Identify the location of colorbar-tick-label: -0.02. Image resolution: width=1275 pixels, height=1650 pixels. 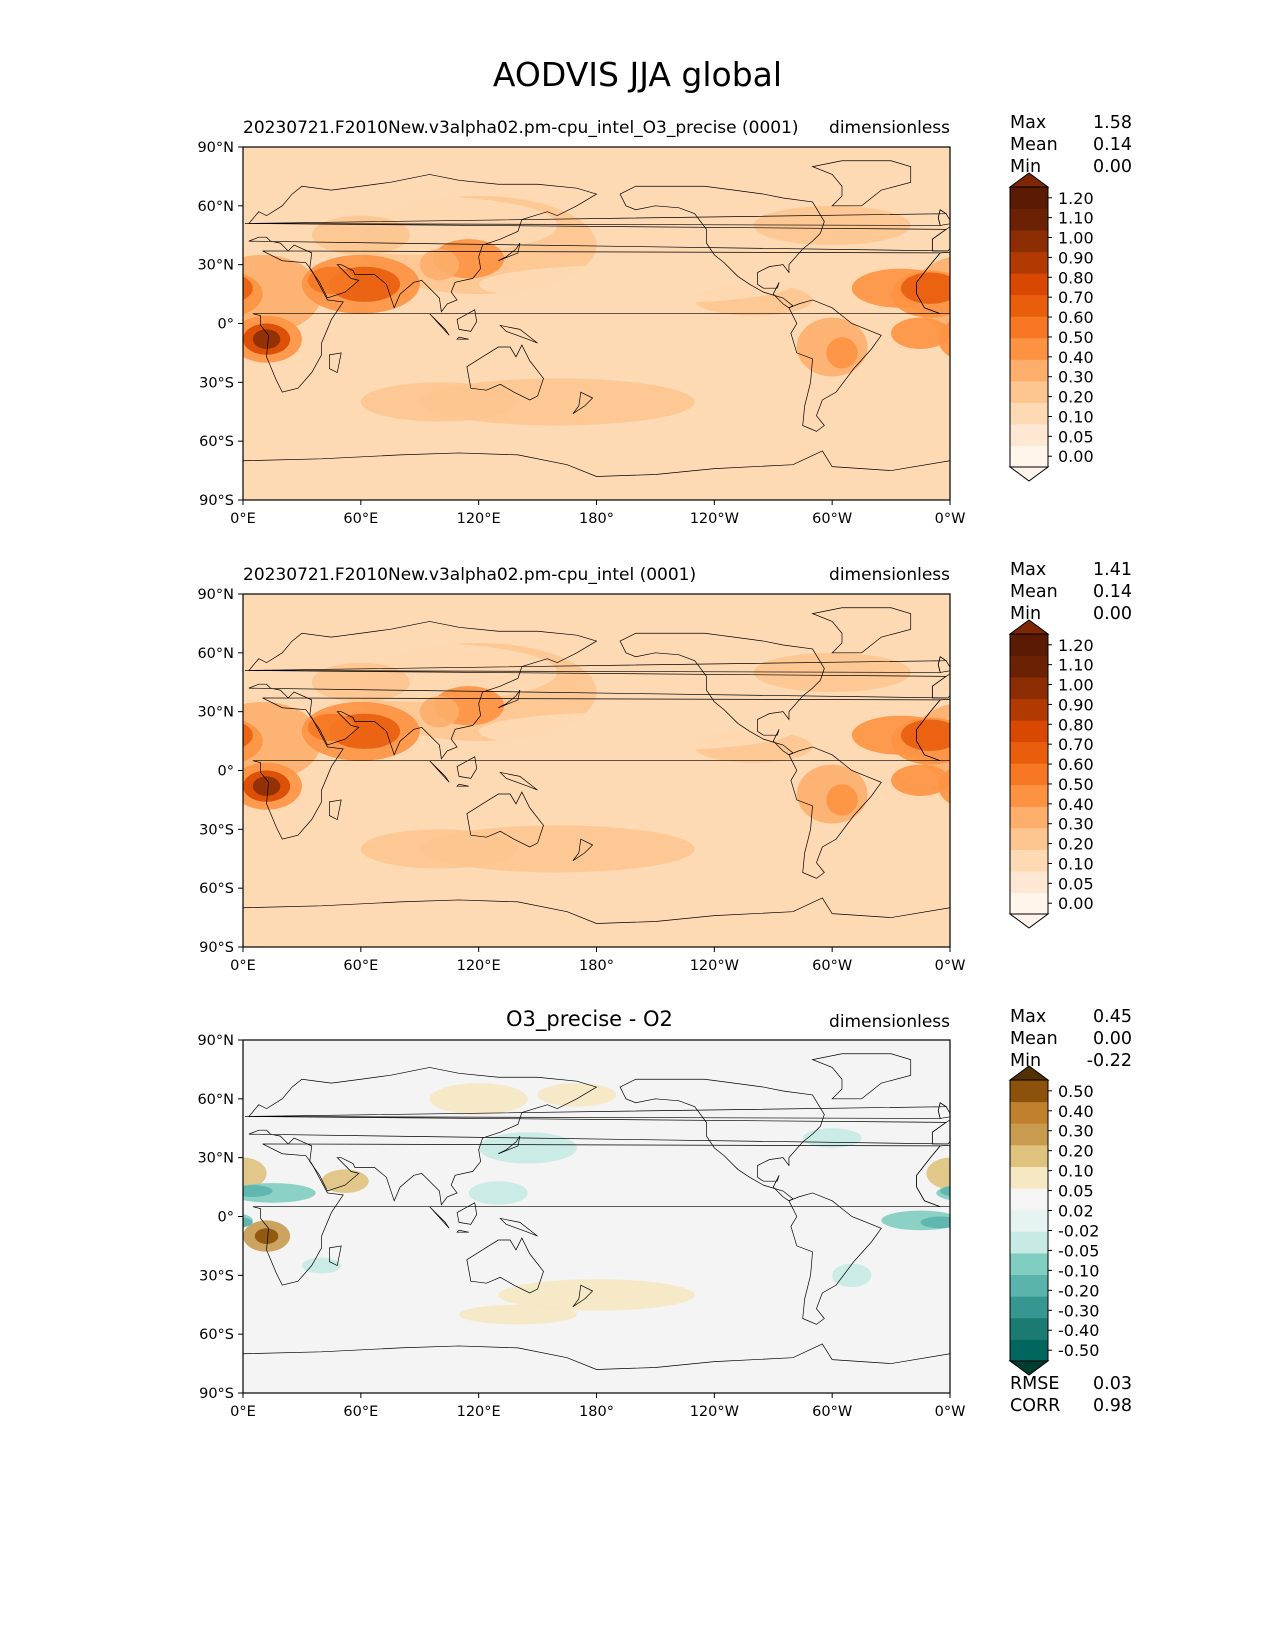
(1078, 1230).